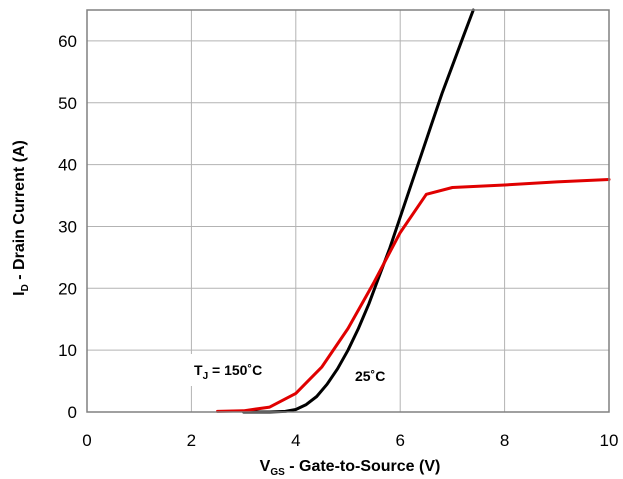 This screenshot has width=623, height=479. I want to click on x-tick-label-0: 0, so click(86, 440).